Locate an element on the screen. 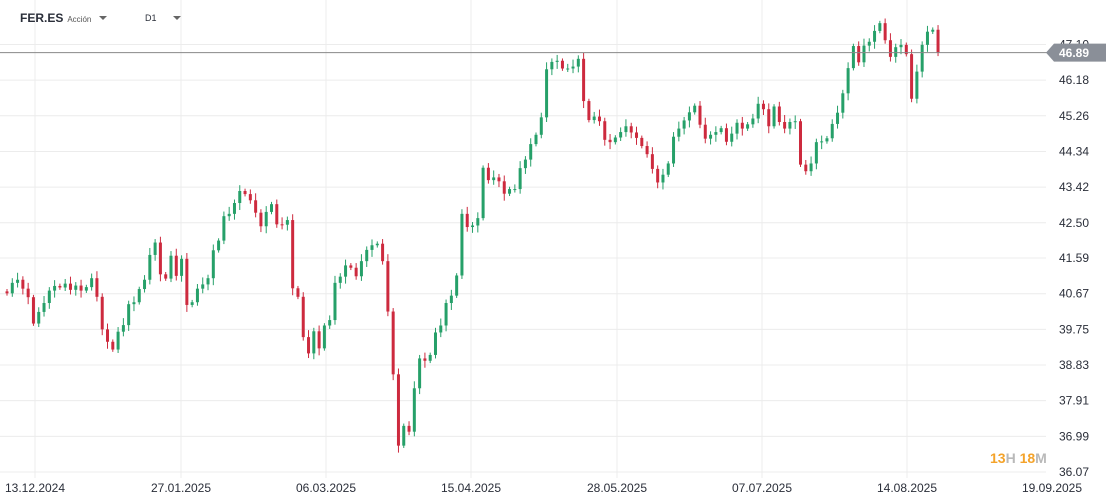 This screenshot has width=1119, height=504. symbol-selector: FER.ES Acción is located at coordinates (64, 18).